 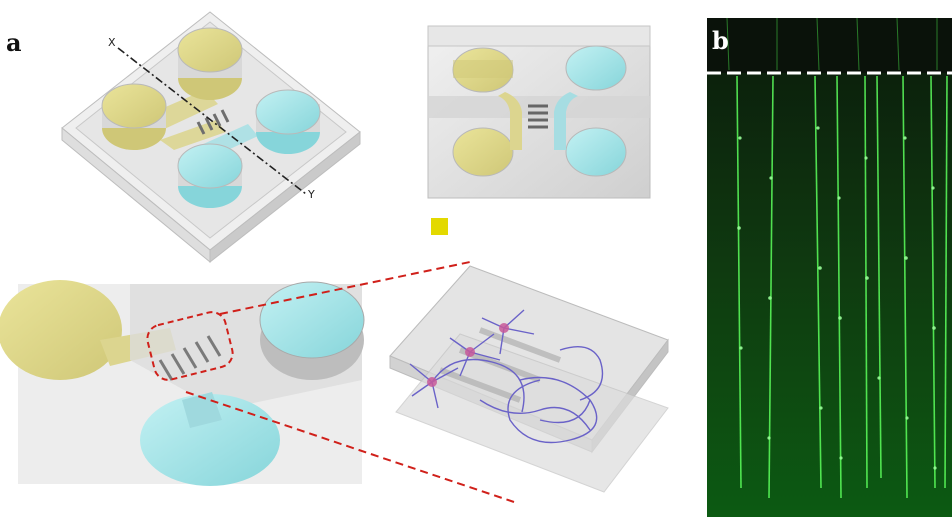 What do you see at coordinates (345, 288) in the screenshot?
I see `zoom-line-top` at bounding box center [345, 288].